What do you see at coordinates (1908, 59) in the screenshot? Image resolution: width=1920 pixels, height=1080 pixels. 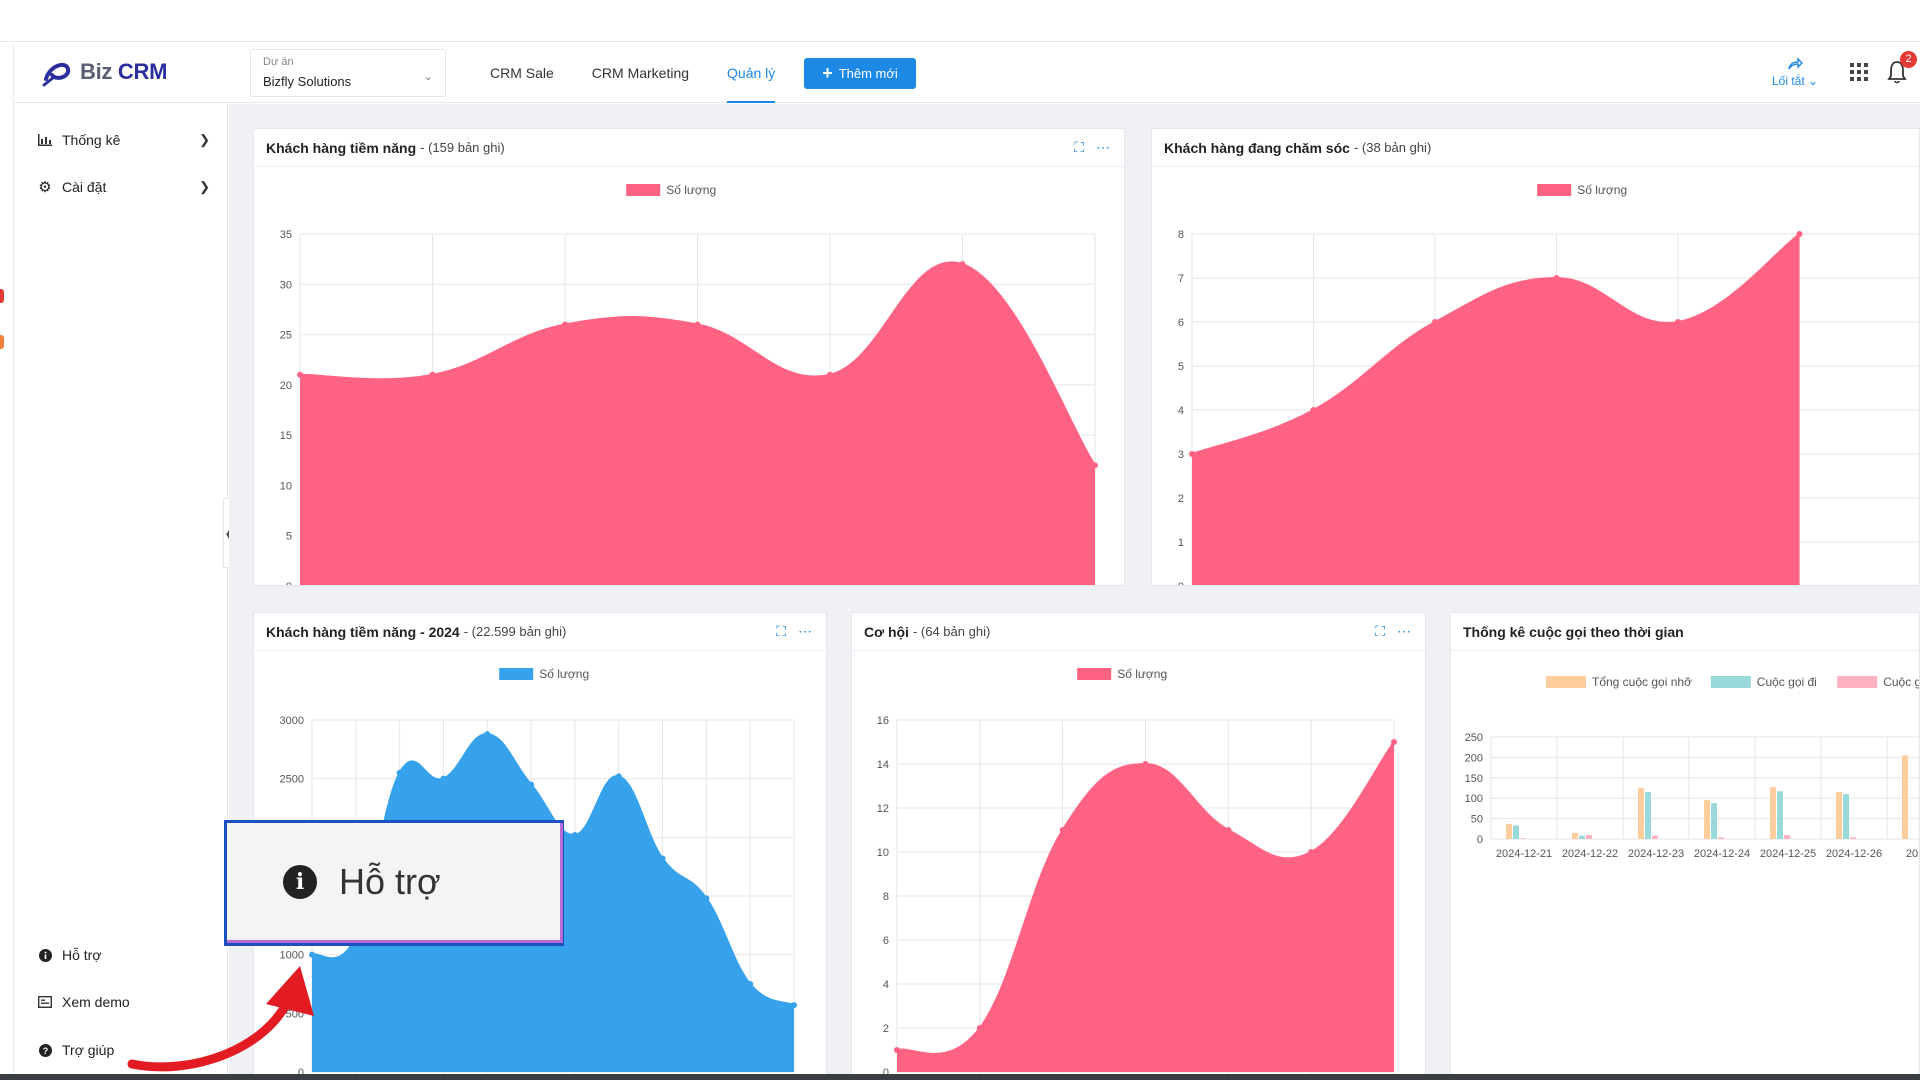 I see `notification-badge: 2` at bounding box center [1908, 59].